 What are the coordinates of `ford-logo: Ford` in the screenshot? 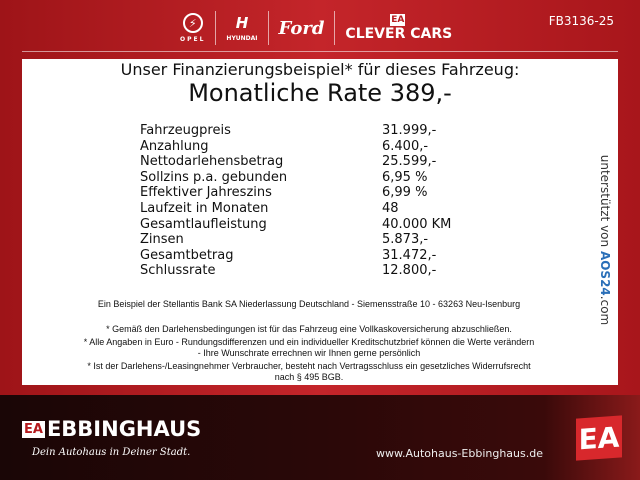 It's located at (301, 28).